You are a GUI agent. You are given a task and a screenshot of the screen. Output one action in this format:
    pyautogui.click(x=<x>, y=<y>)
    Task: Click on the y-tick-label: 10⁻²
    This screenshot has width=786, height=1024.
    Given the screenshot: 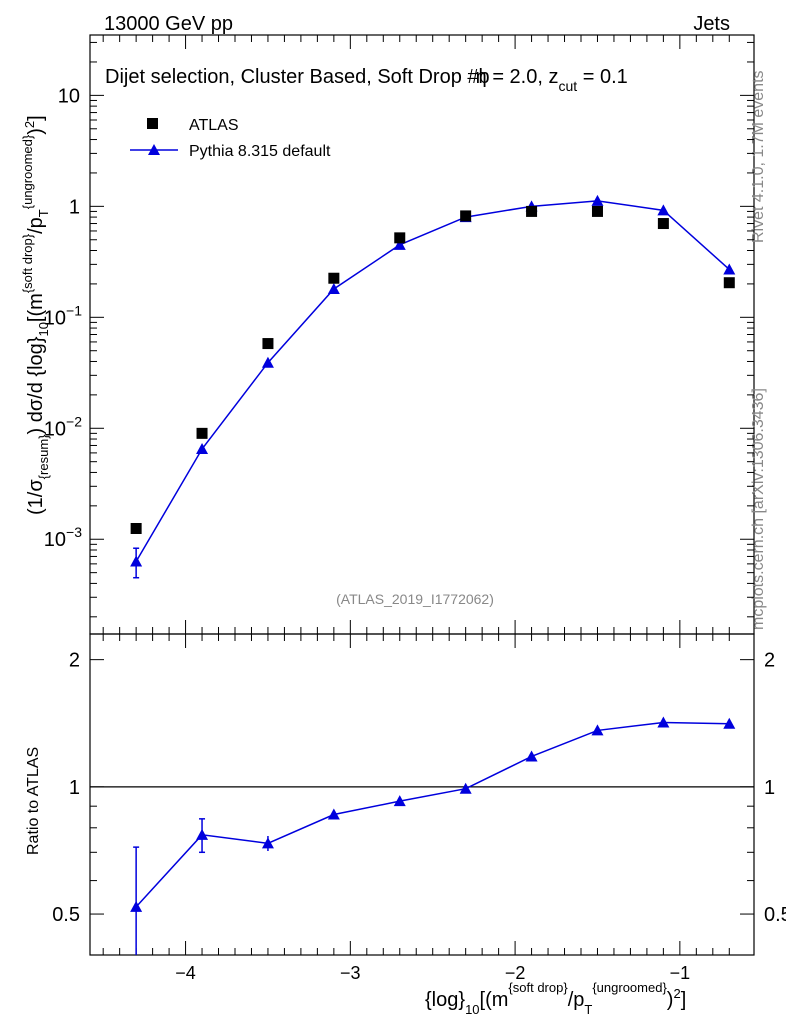 What is the action you would take?
    pyautogui.click(x=63, y=426)
    